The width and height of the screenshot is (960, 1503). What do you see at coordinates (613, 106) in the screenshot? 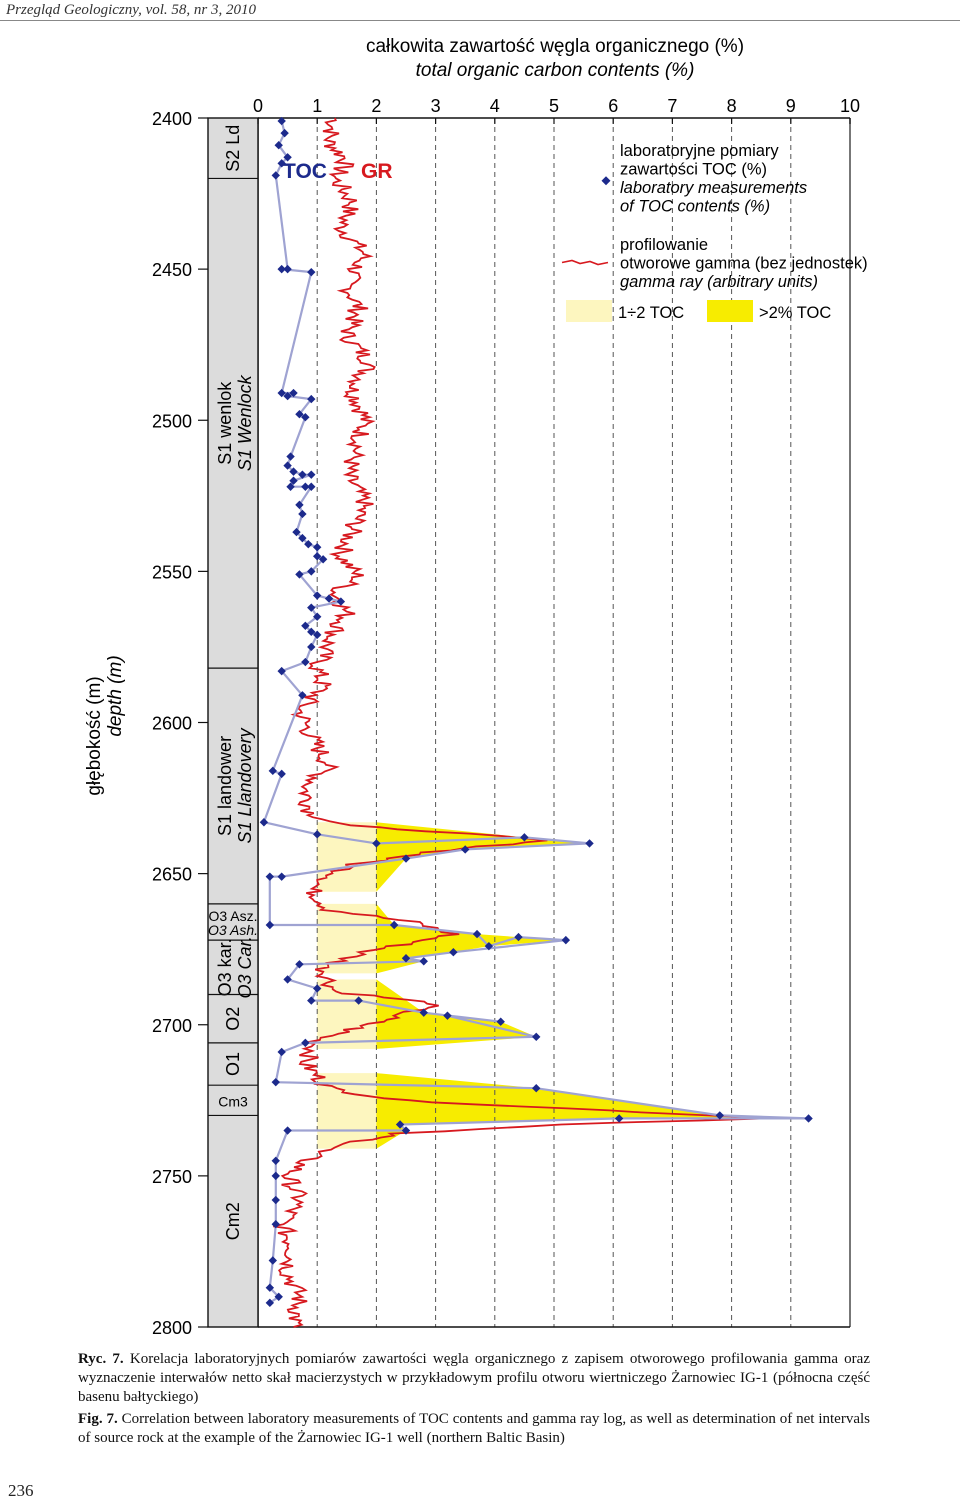
I see `toc-tick-label-6: 6` at bounding box center [613, 106].